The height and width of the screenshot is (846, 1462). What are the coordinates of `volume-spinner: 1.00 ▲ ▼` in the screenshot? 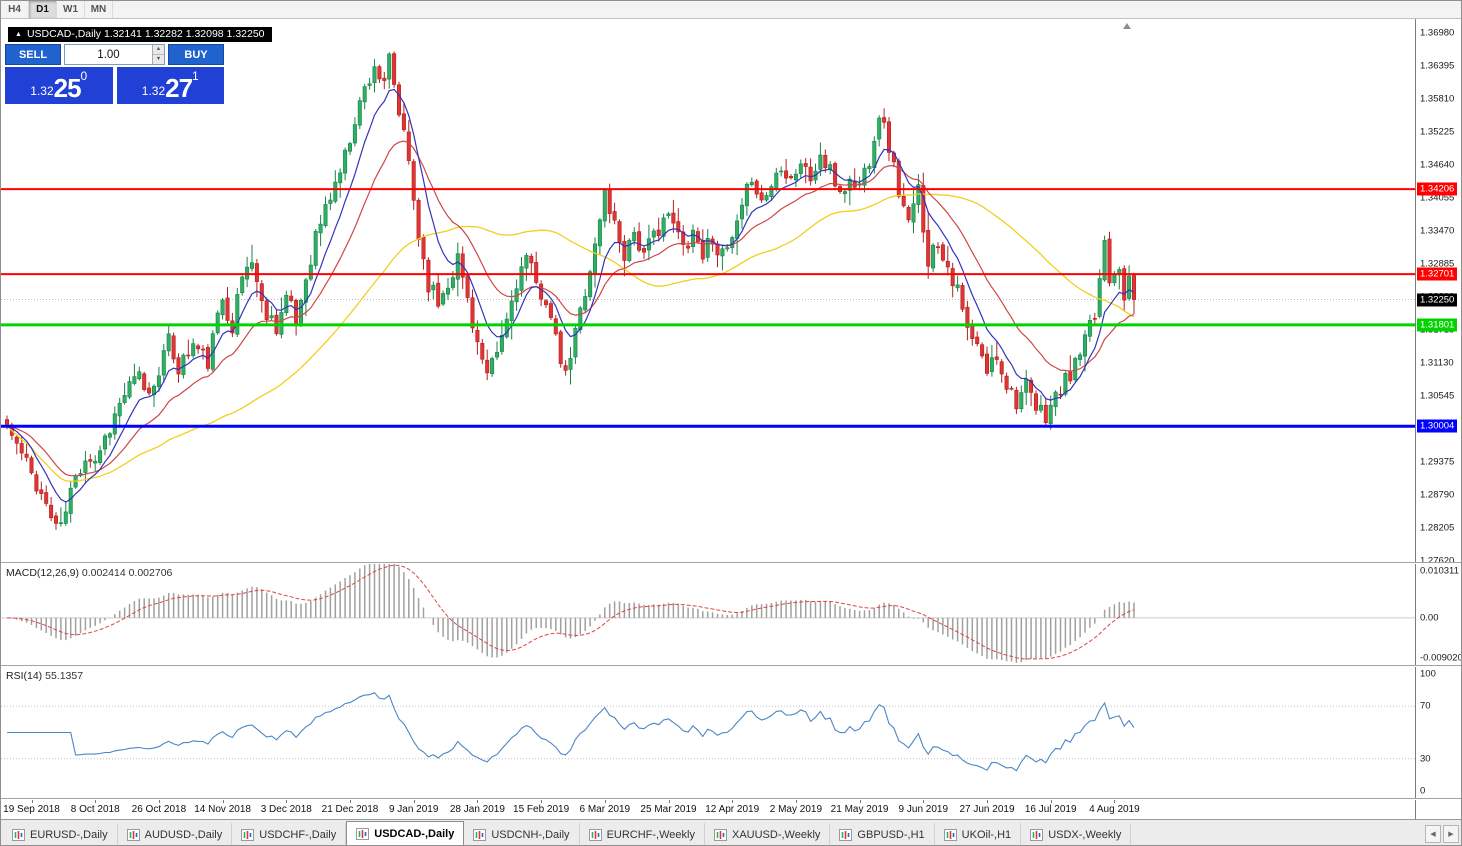 It's located at (114, 54).